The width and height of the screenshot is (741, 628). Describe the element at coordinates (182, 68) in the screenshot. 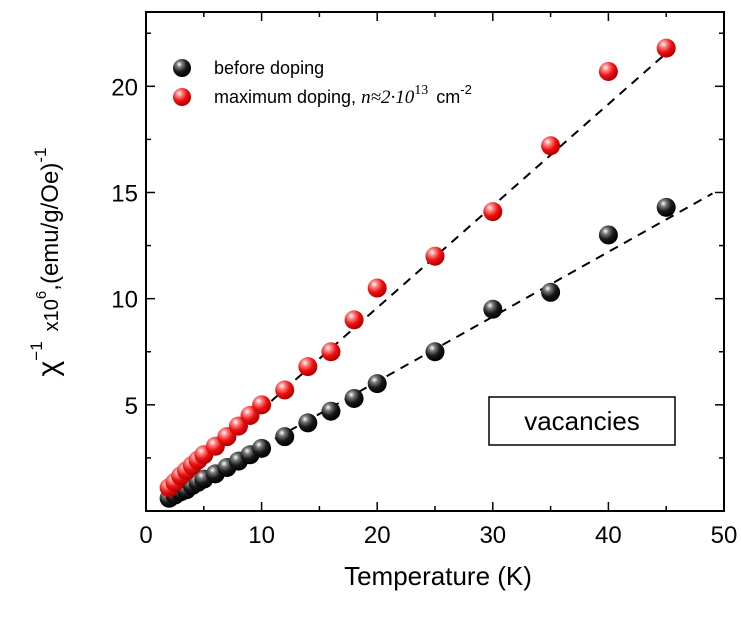

I see `legend-marker-before-doping` at that location.